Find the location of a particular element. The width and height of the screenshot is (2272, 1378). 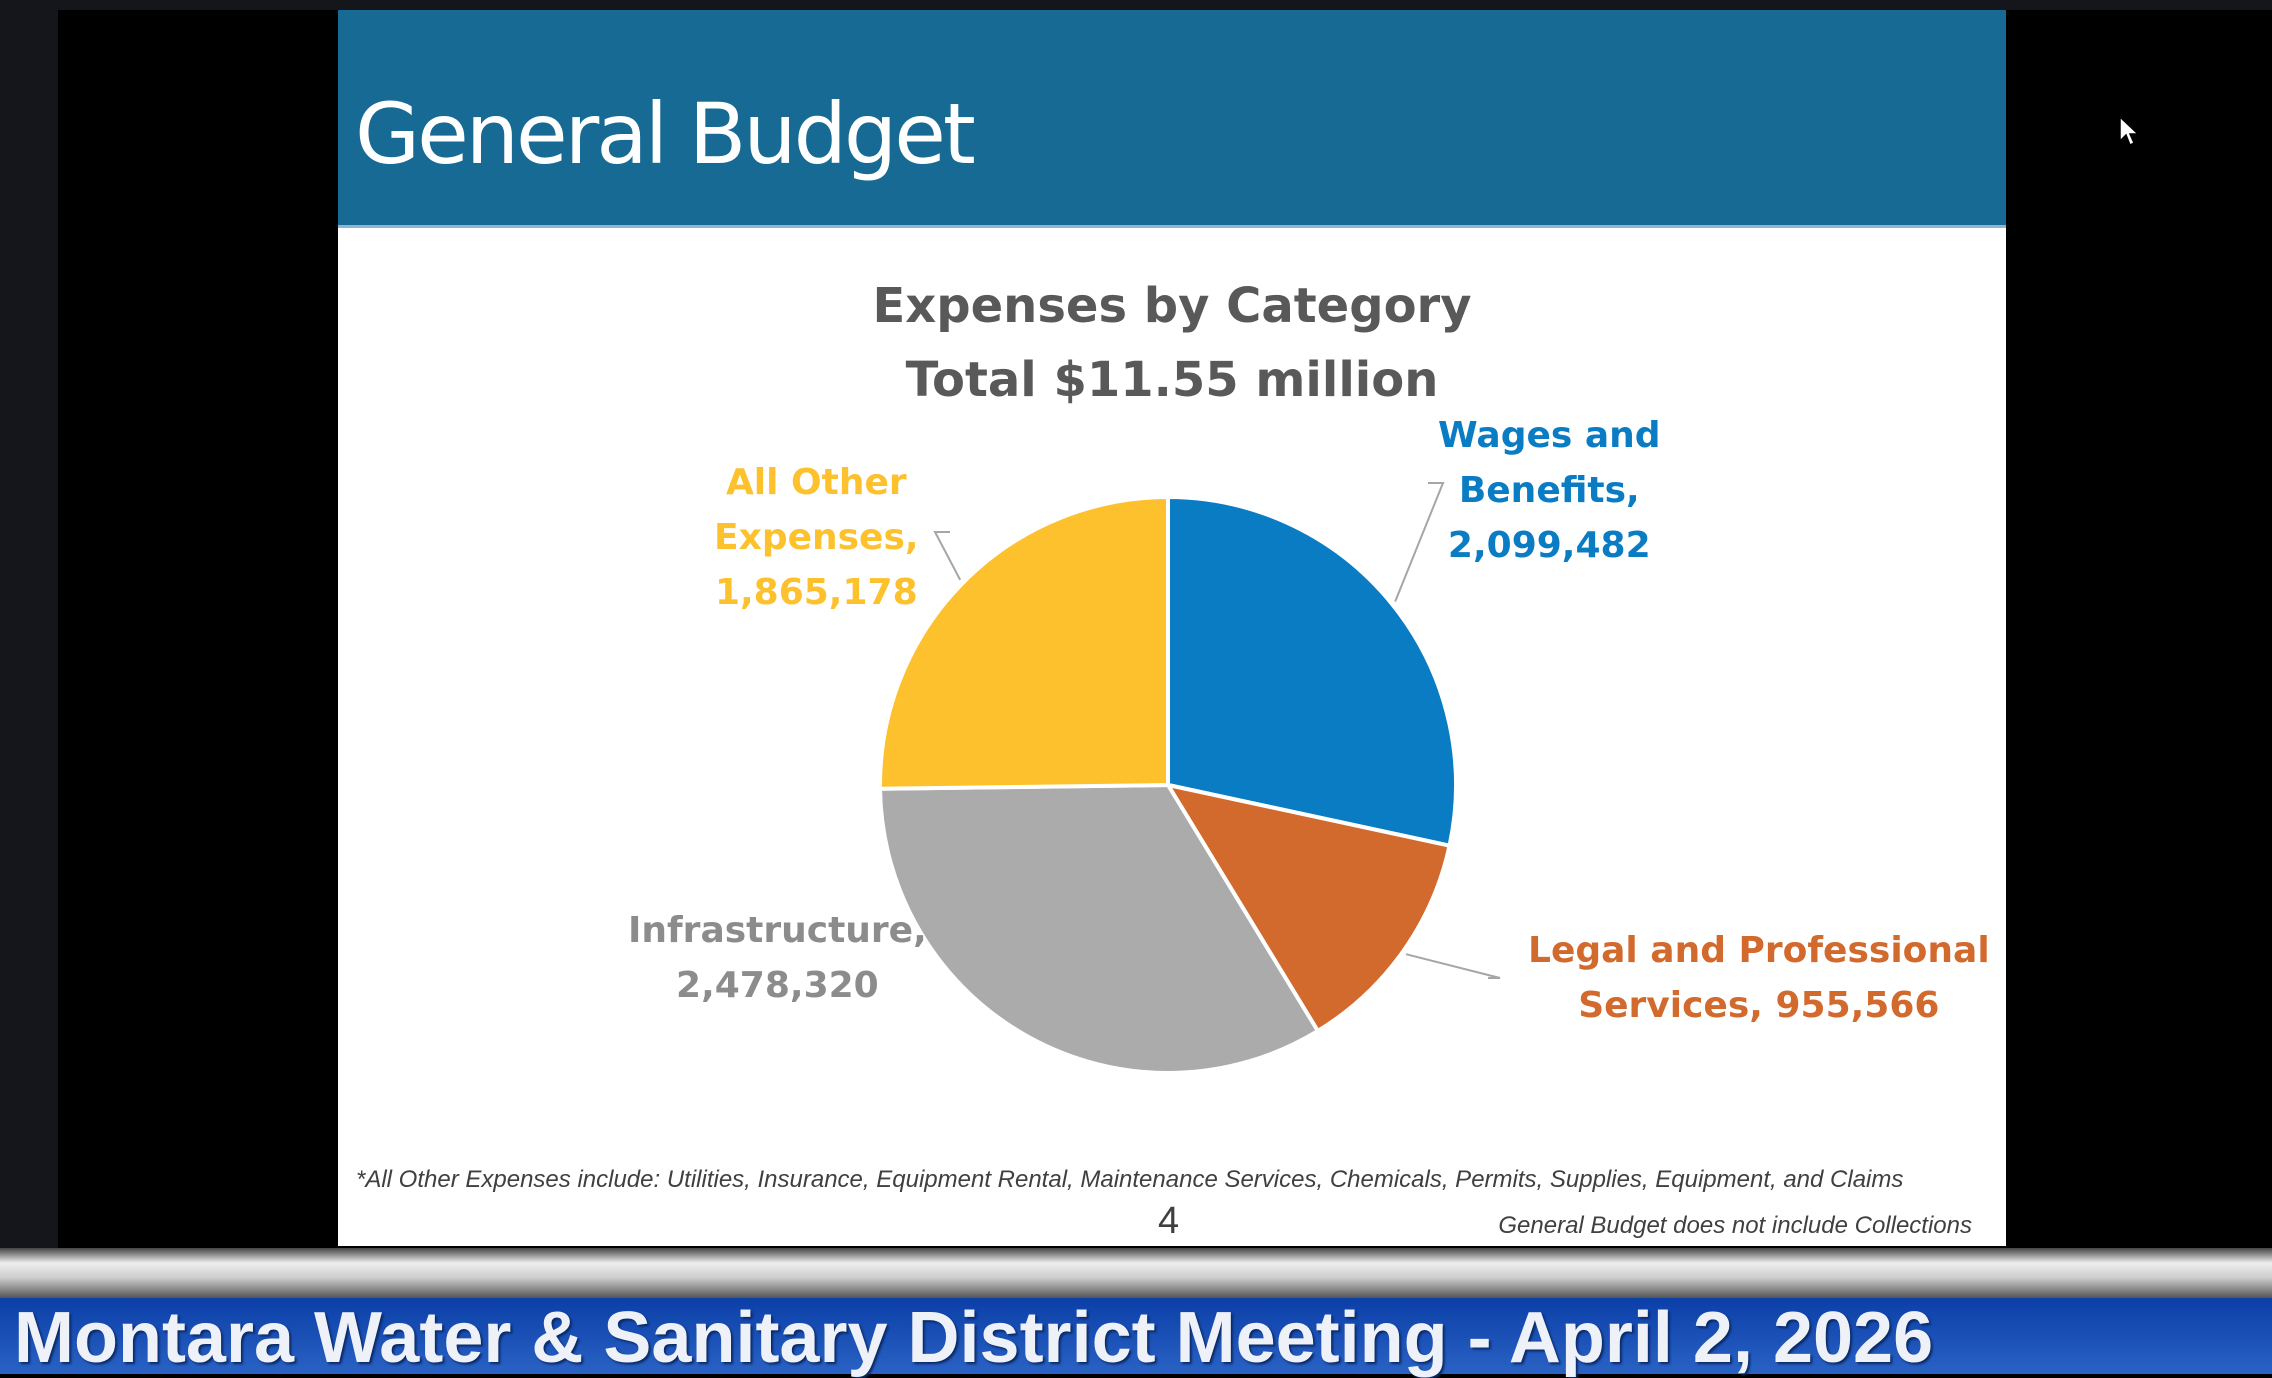

label-line: Expenses, is located at coordinates (816, 537).